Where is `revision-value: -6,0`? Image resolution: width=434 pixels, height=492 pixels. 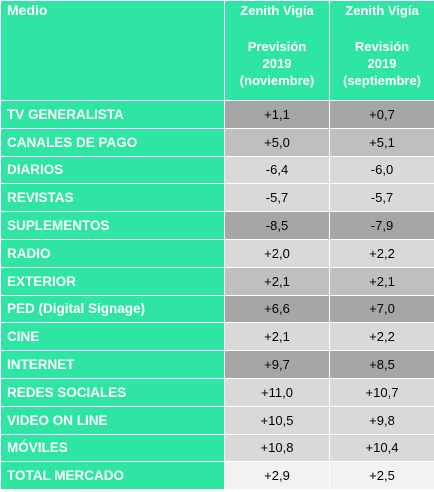
revision-value: -6,0 is located at coordinates (381, 170).